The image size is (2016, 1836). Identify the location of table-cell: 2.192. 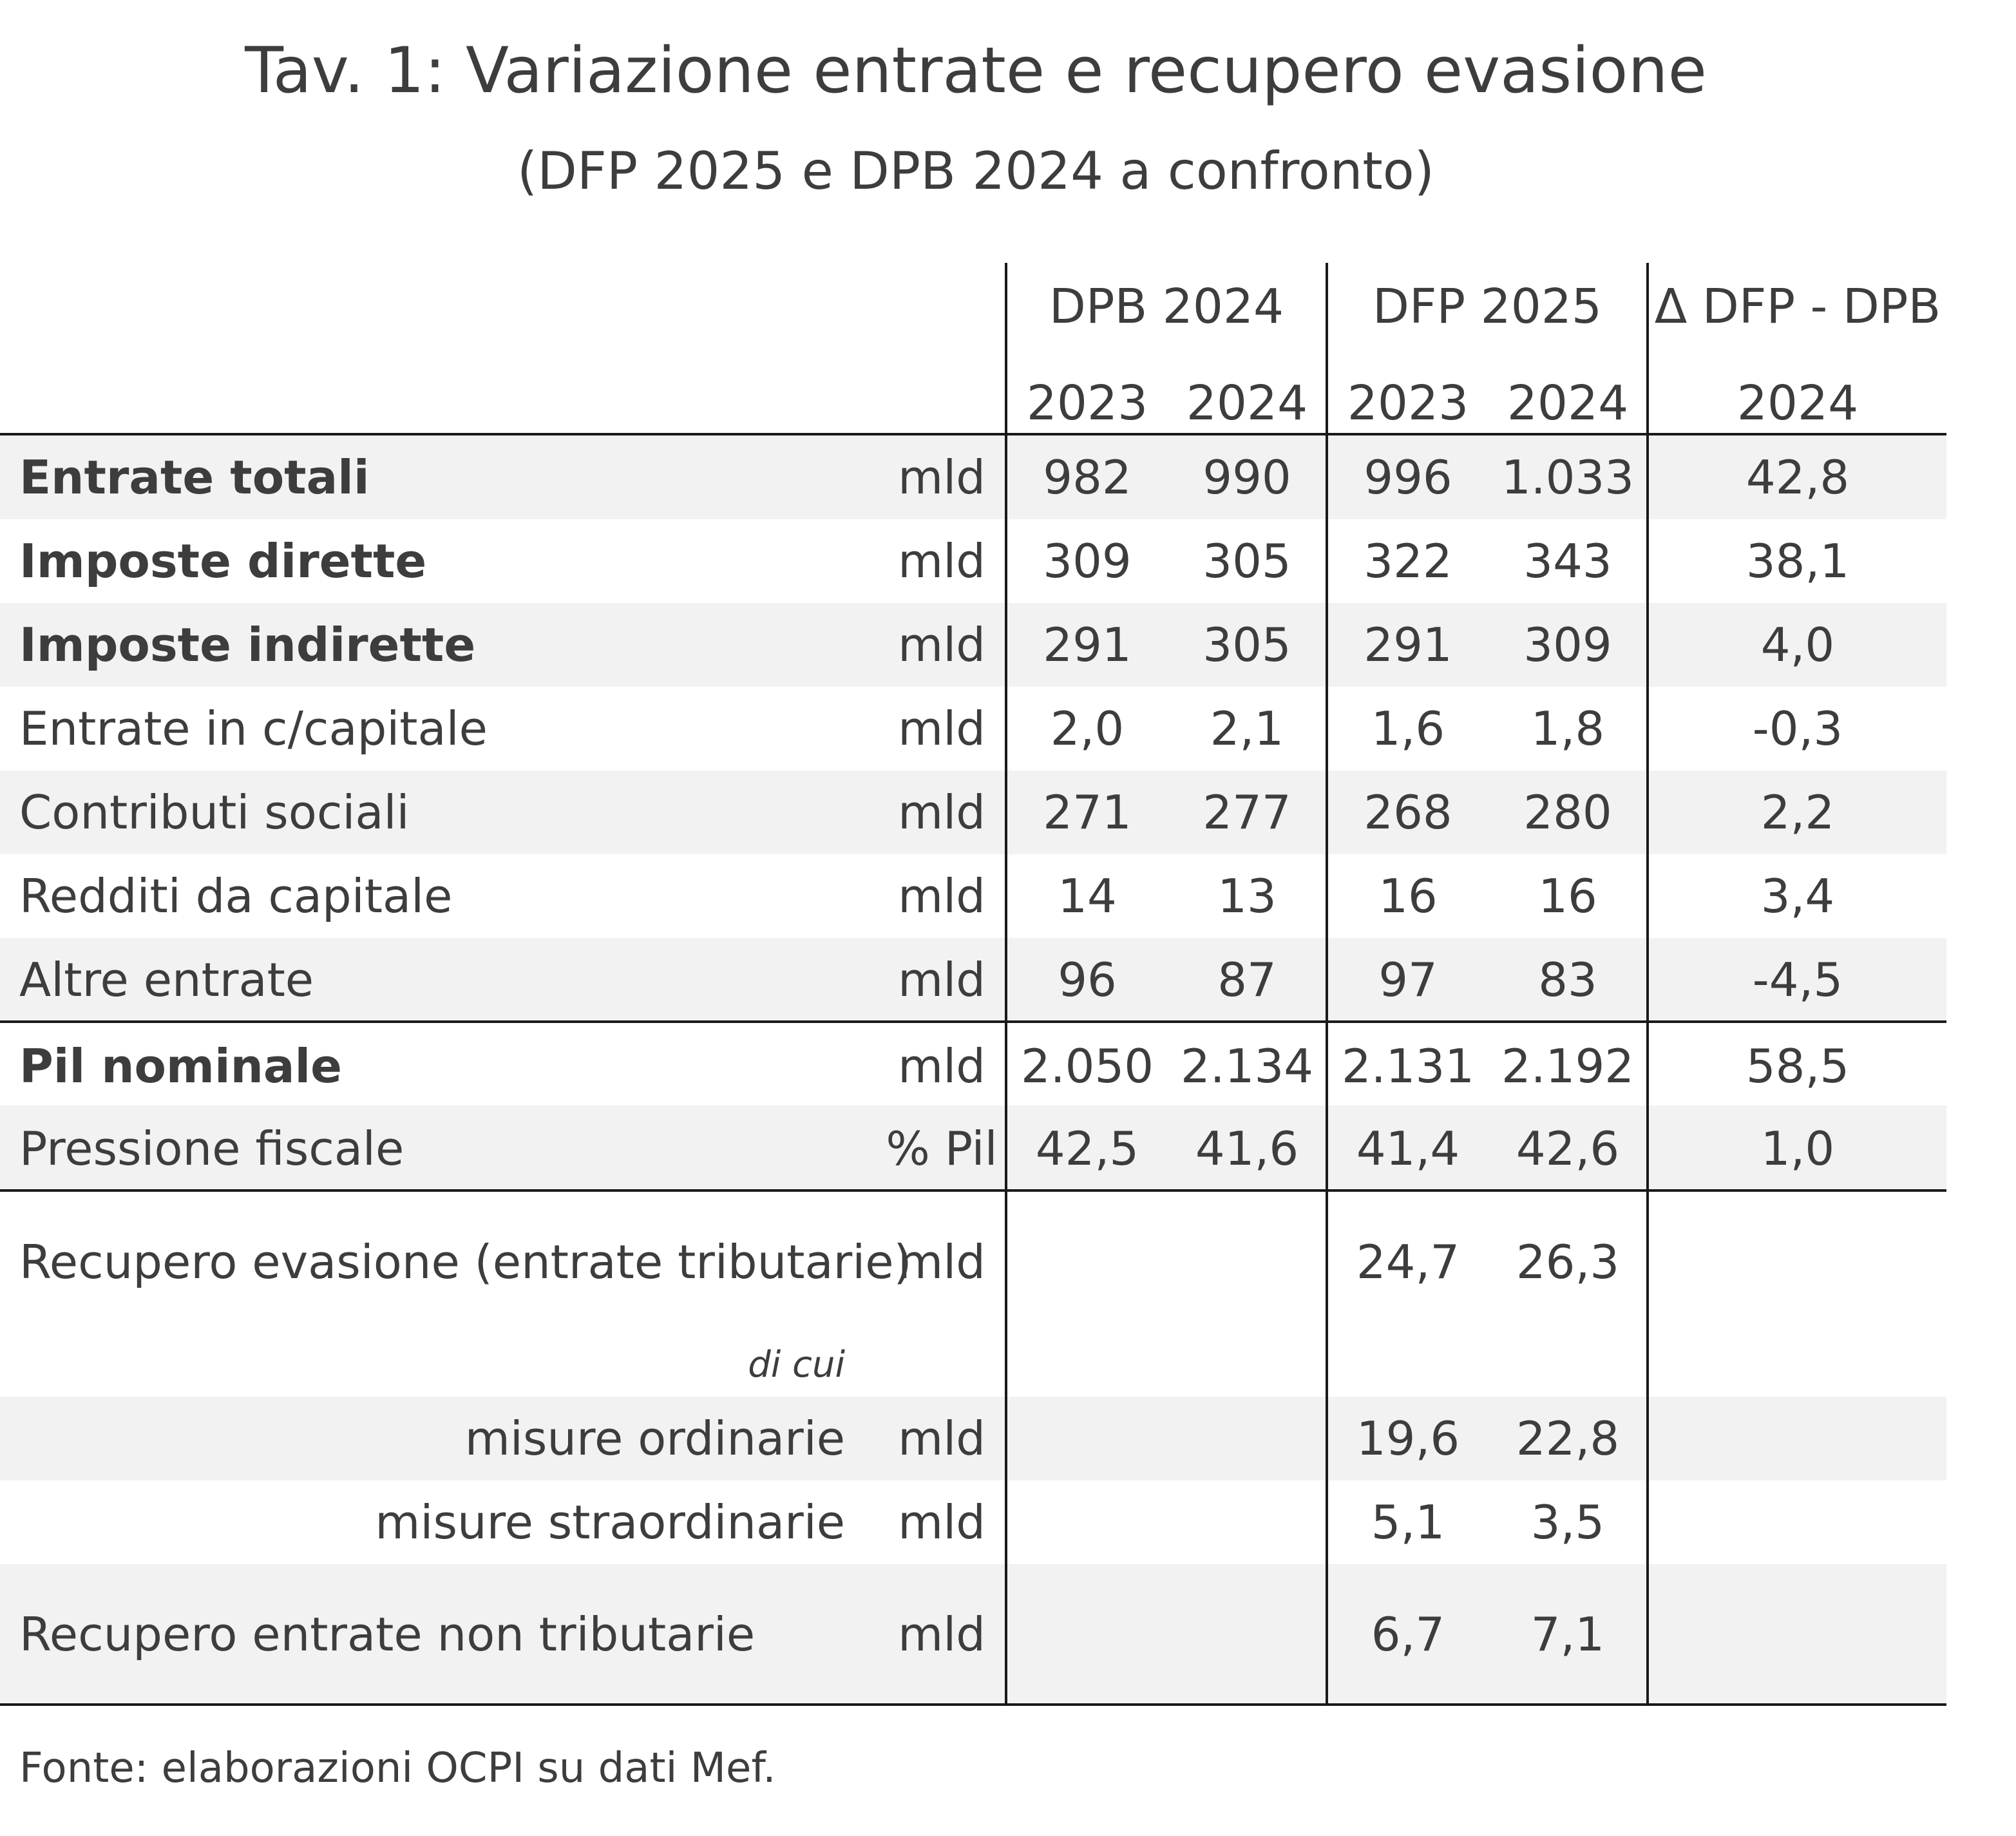
(1568, 1066).